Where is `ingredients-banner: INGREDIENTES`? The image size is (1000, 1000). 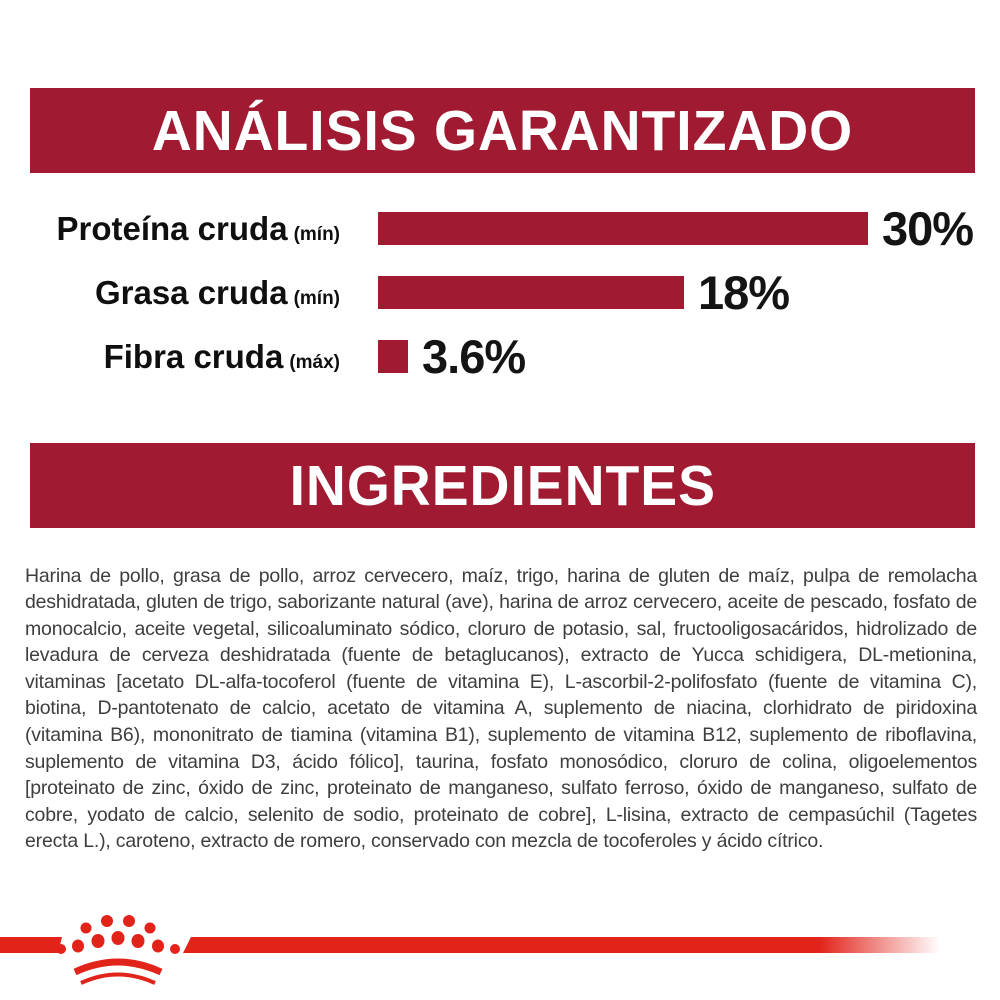
ingredients-banner: INGREDIENTES is located at coordinates (502, 485).